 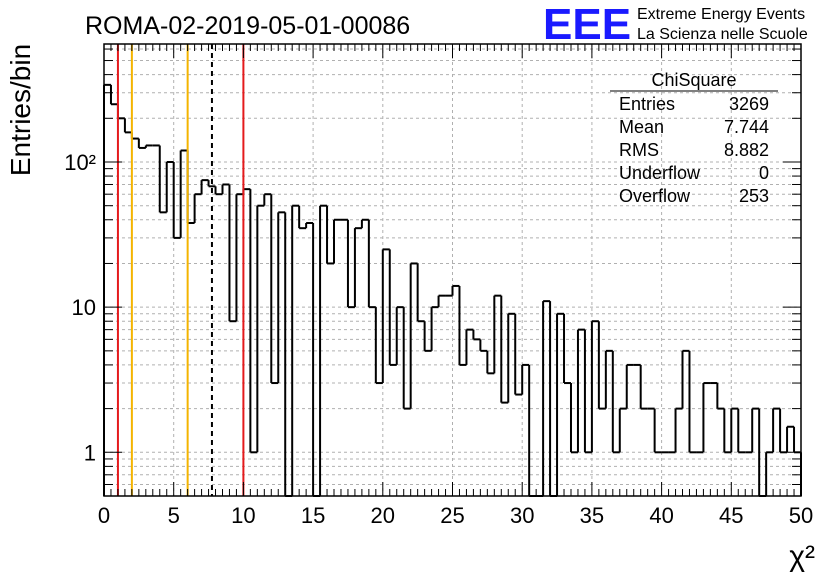 What do you see at coordinates (660, 173) in the screenshot?
I see `stats-label: Underflow` at bounding box center [660, 173].